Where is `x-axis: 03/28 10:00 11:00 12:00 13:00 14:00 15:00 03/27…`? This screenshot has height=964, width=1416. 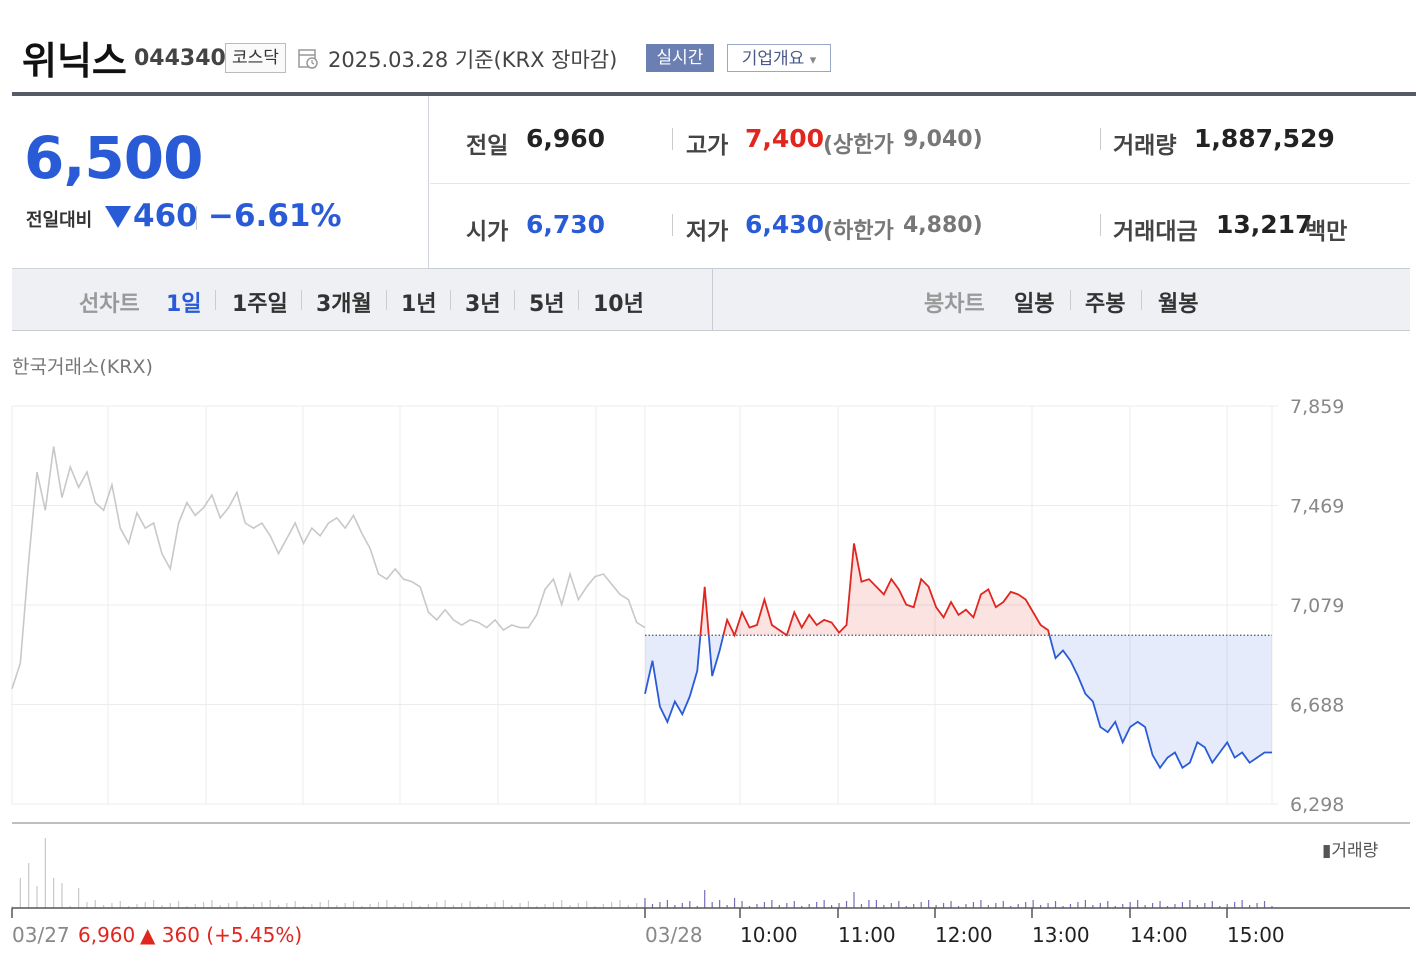
x-axis: 03/28 10:00 11:00 12:00 13:00 14:00 15:00 03/27… is located at coordinates (710, 927).